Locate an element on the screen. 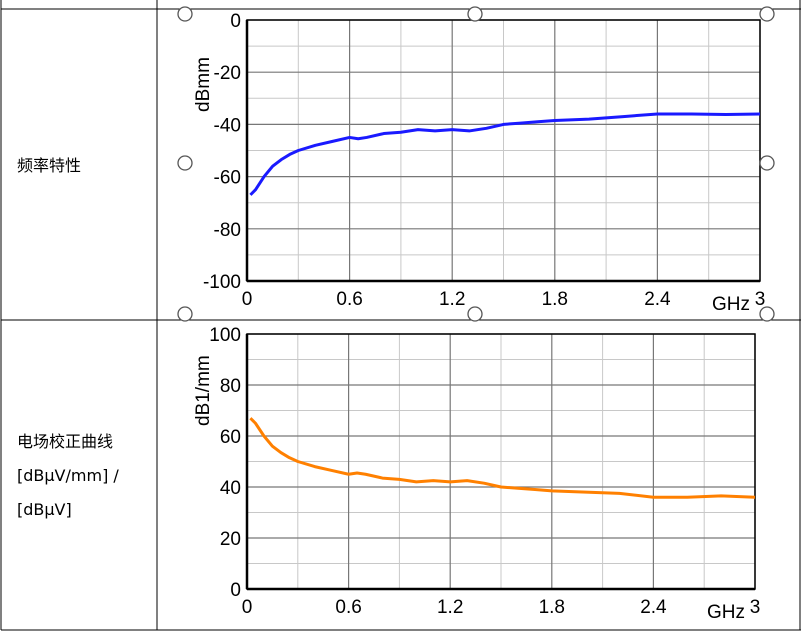 The height and width of the screenshot is (636, 802). cell-text: [dBμV/mm] / is located at coordinates (68, 475).